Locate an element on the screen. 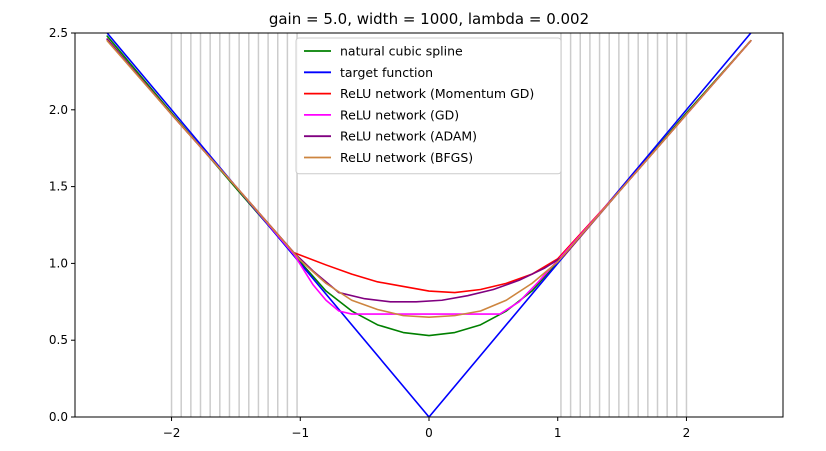  legend-label-3: ReLU network (GD) is located at coordinates (399, 114).